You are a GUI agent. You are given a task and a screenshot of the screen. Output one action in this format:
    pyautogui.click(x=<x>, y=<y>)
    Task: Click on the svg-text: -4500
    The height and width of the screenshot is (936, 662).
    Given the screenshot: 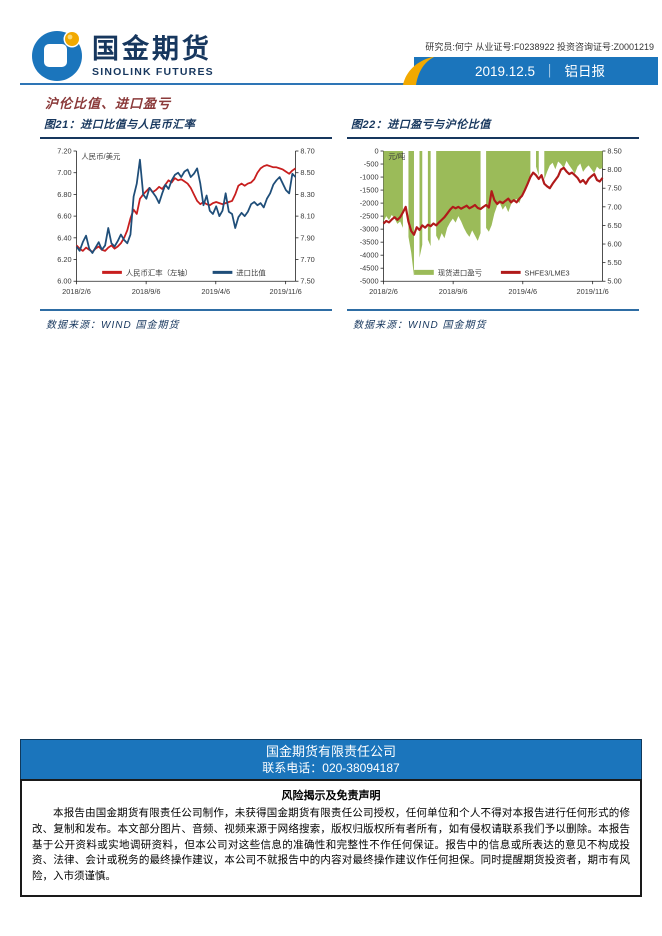 What is the action you would take?
    pyautogui.click(x=369, y=268)
    